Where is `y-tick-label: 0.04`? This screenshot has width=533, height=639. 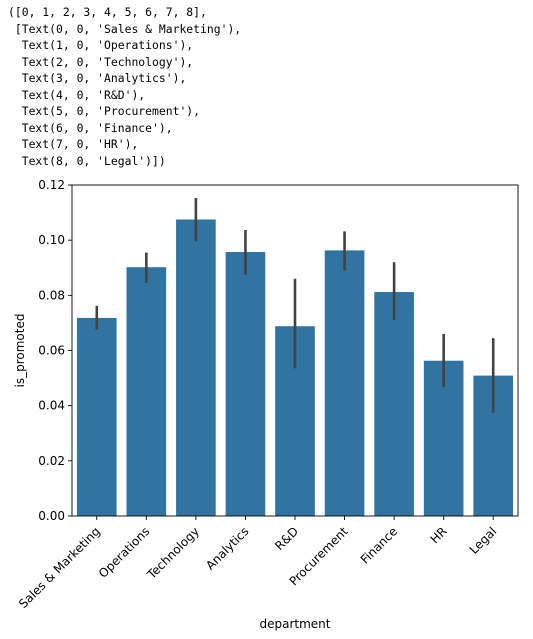
y-tick-label: 0.04 is located at coordinates (51, 406).